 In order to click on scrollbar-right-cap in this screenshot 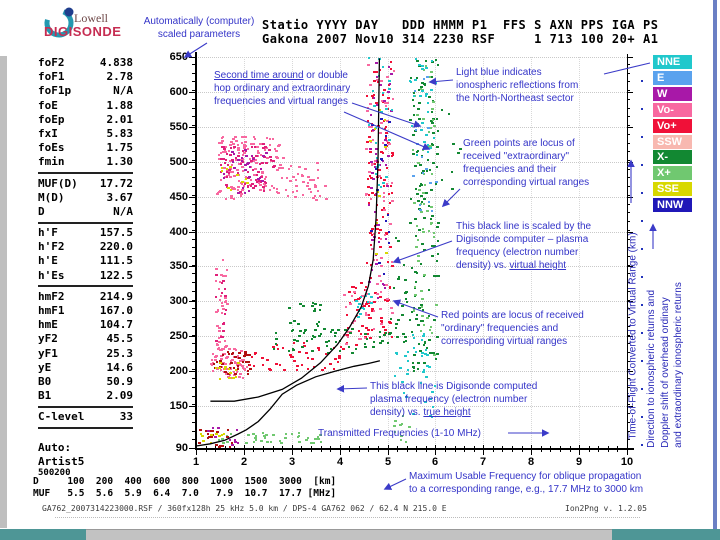, I will do `click(666, 534)`.